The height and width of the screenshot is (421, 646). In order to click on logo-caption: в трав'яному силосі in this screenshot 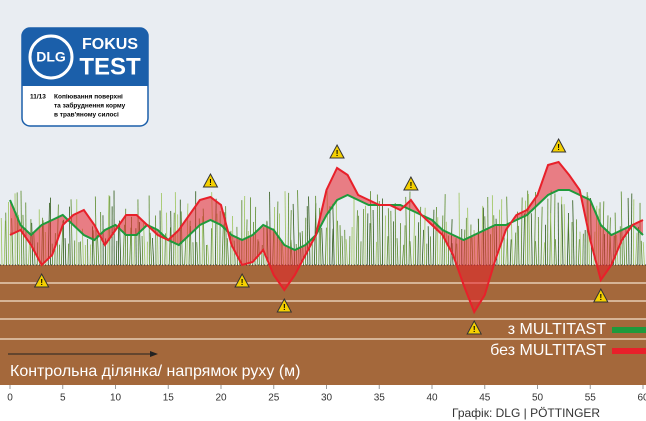, I will do `click(86, 115)`.